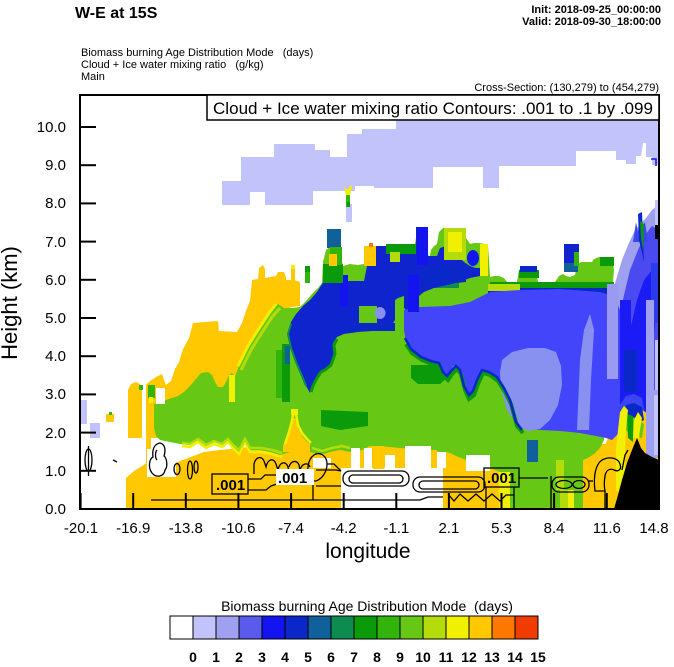 The width and height of the screenshot is (674, 667). Describe the element at coordinates (55, 242) in the screenshot. I see `svg-text: 7.0` at that location.